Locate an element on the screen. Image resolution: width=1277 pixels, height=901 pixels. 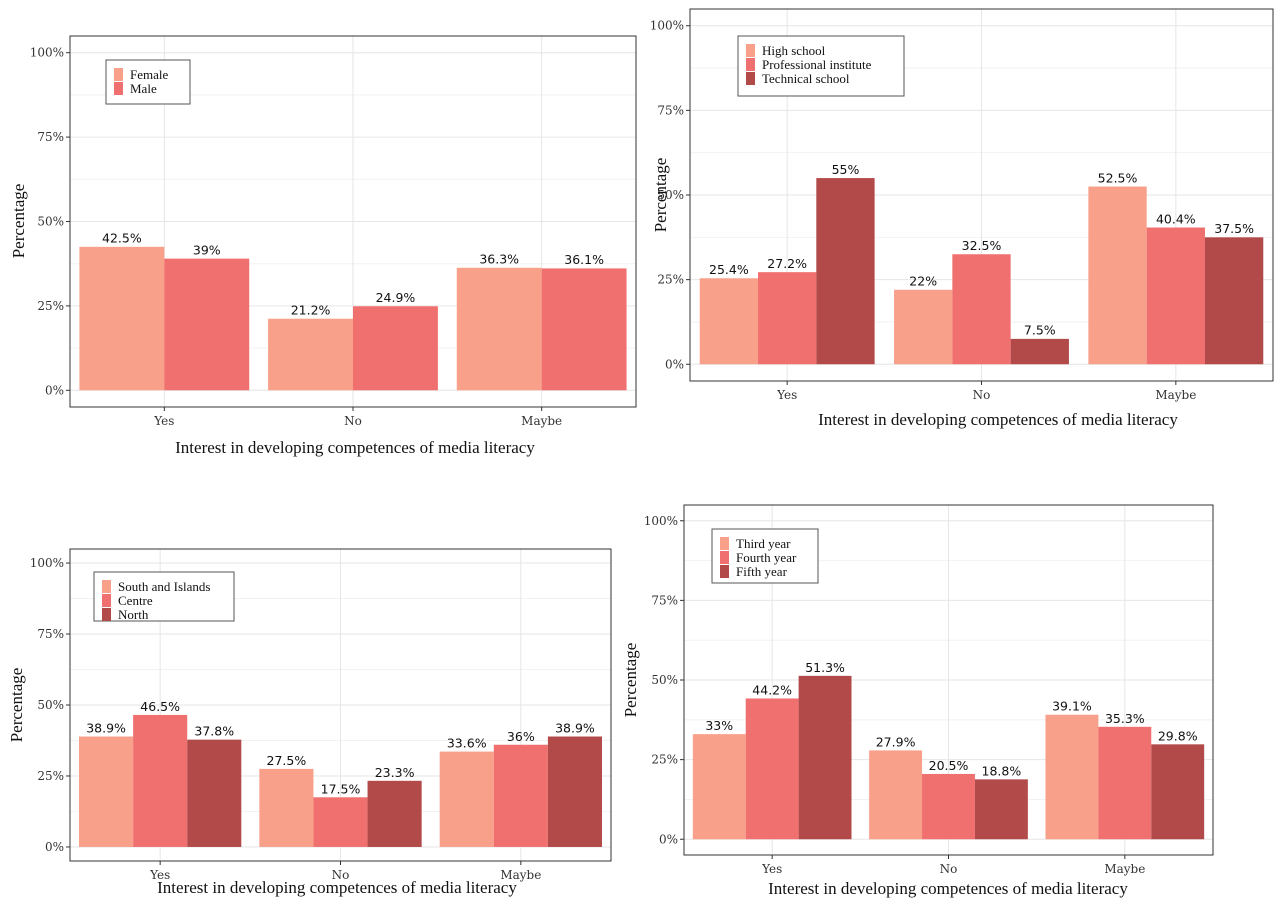
data-label: 22% is located at coordinates (923, 281).